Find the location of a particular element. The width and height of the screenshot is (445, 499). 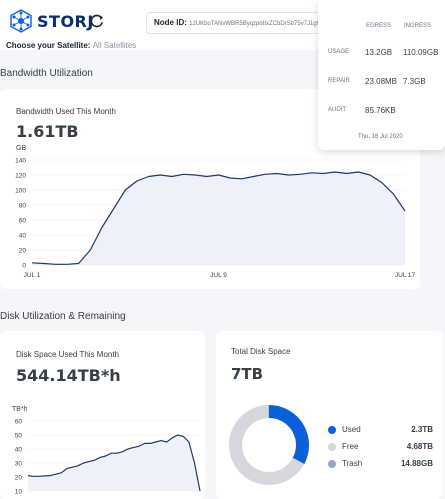

storj-logo: STORJ is located at coordinates (51, 21).